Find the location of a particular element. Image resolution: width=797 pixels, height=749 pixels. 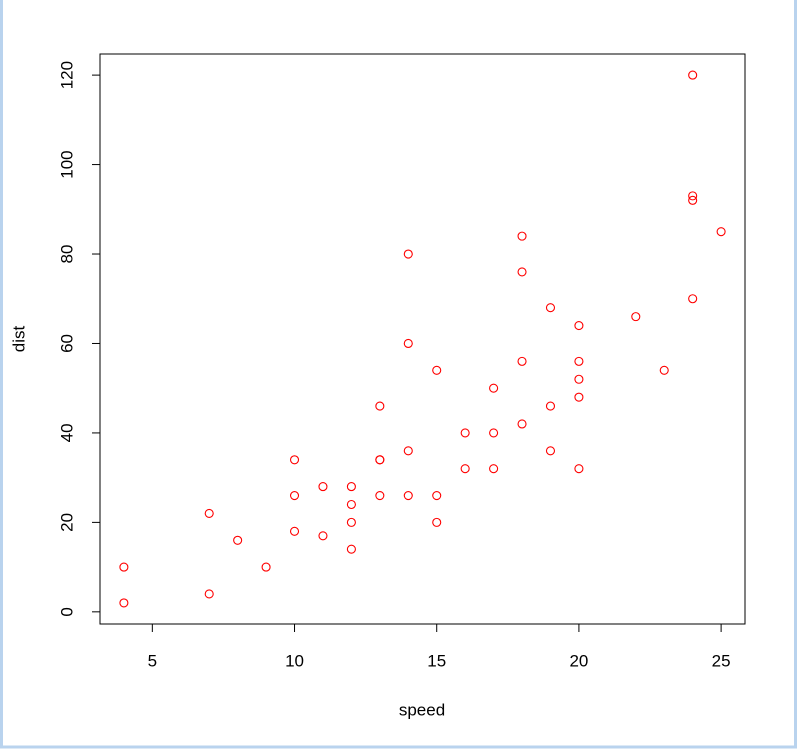

y-tick-label: 60 is located at coordinates (66, 343).